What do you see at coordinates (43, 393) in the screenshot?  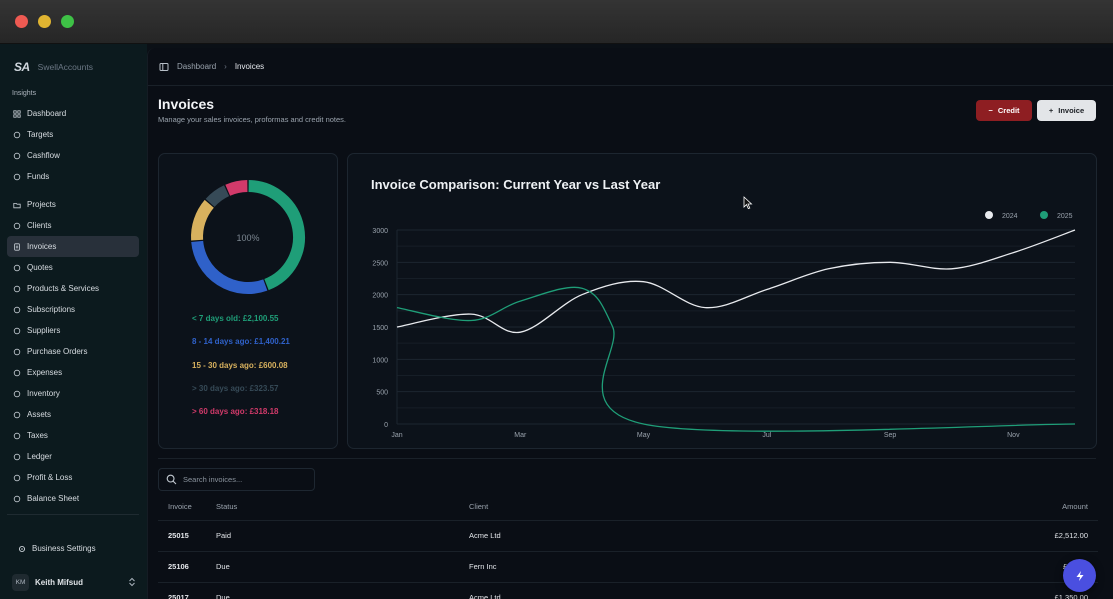 I see `sidebar-item-label: Inventory` at bounding box center [43, 393].